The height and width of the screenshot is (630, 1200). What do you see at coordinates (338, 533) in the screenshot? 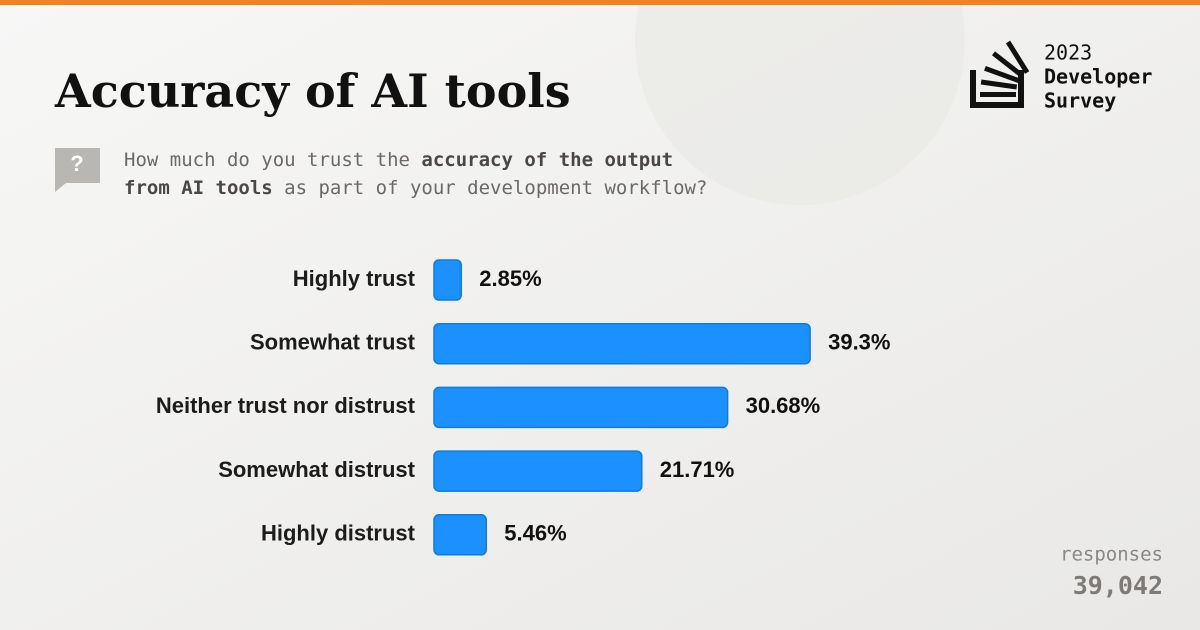
I see `category-label: Highly distrust` at bounding box center [338, 533].